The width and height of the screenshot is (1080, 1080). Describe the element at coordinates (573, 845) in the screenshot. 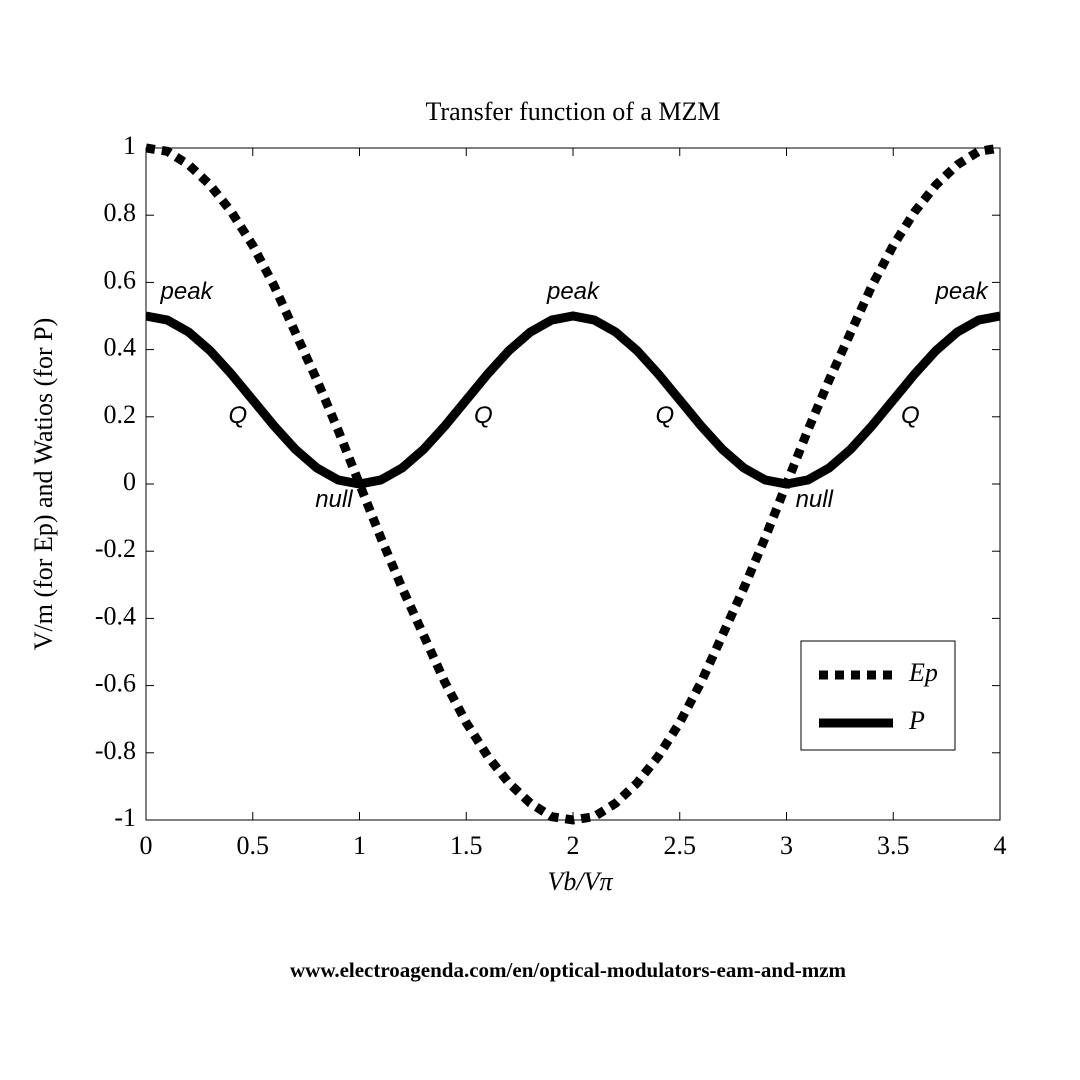

I see `x-tick-label: 2` at that location.